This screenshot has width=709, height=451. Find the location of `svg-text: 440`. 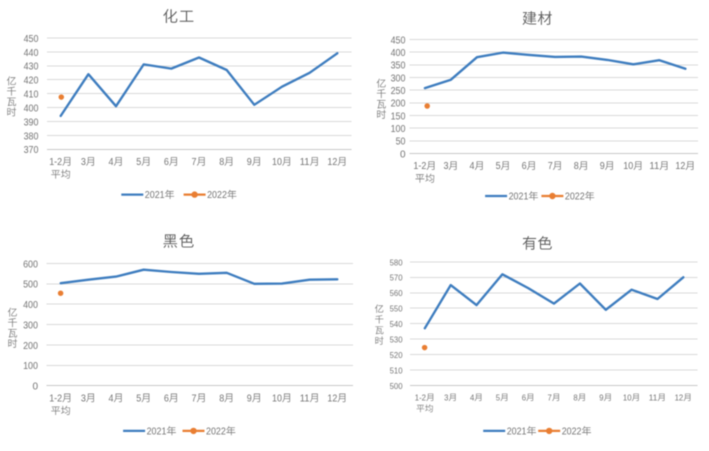

svg-text: 440 is located at coordinates (31, 53).